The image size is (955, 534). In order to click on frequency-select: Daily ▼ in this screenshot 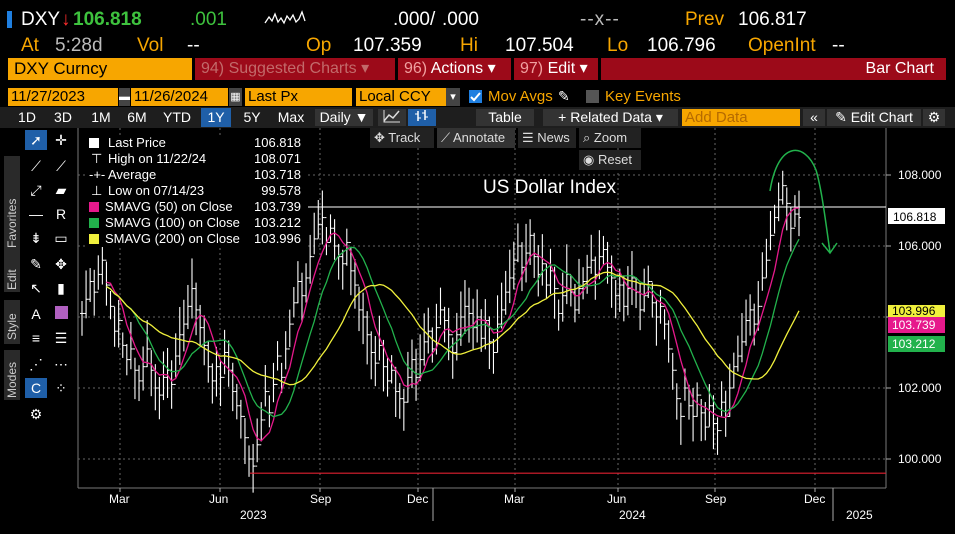, I will do `click(344, 117)`.